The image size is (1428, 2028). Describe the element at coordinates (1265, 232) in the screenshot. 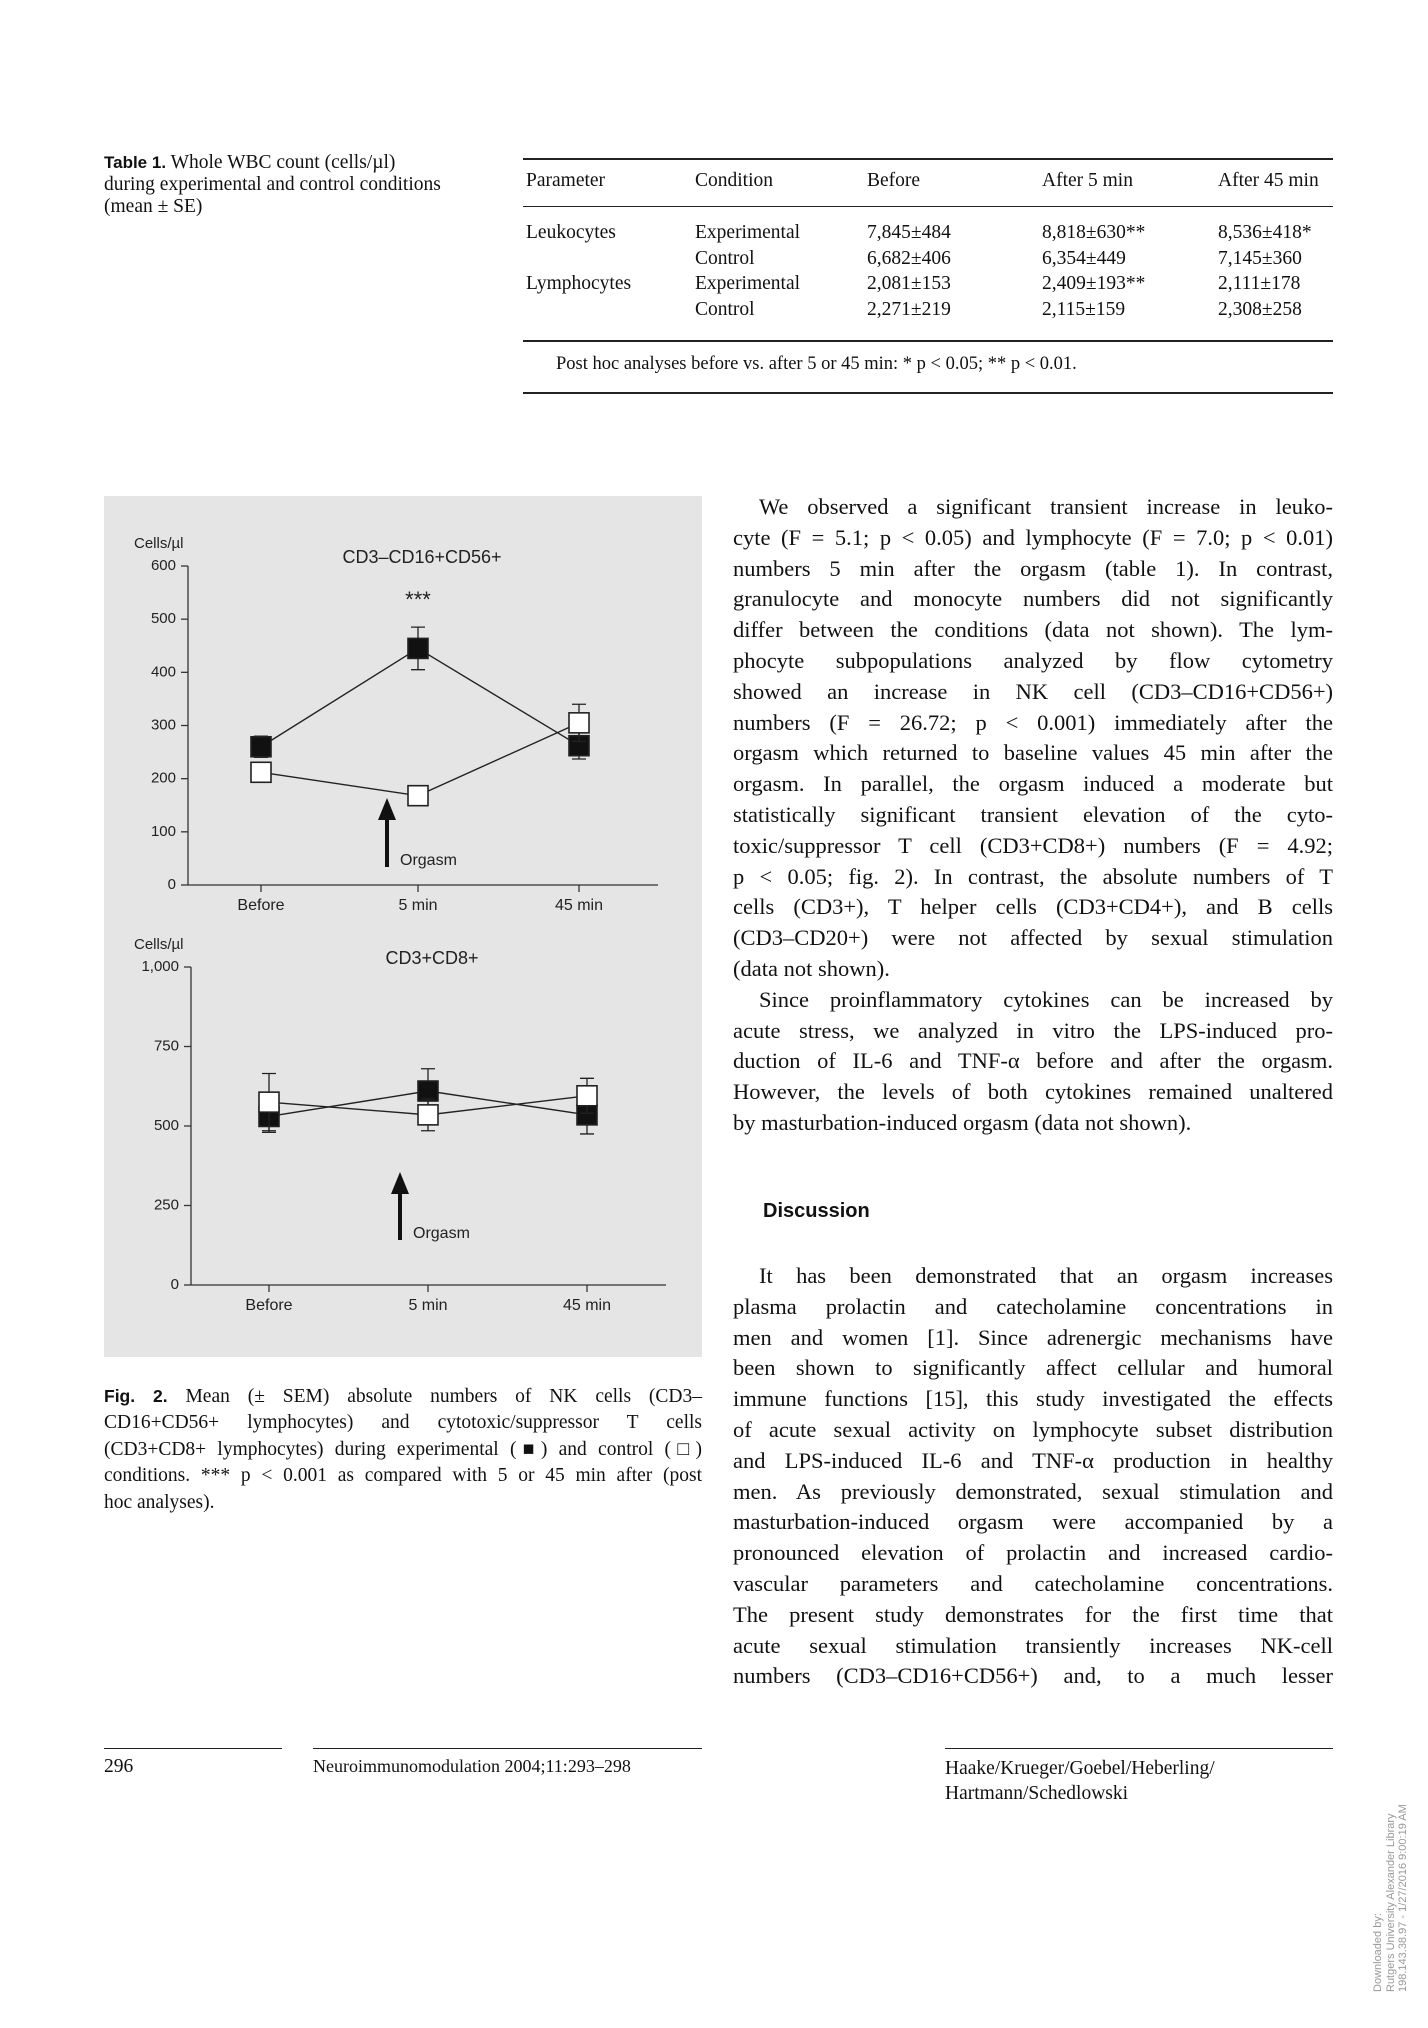

I see `table-cell: 8,536±418*` at that location.